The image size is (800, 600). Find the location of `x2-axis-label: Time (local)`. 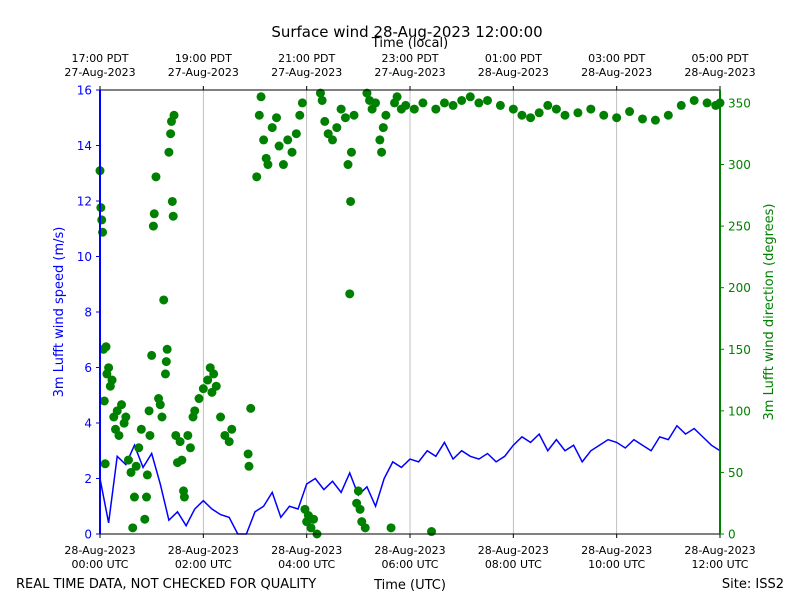

x2-axis-label: Time (local) is located at coordinates (409, 43).